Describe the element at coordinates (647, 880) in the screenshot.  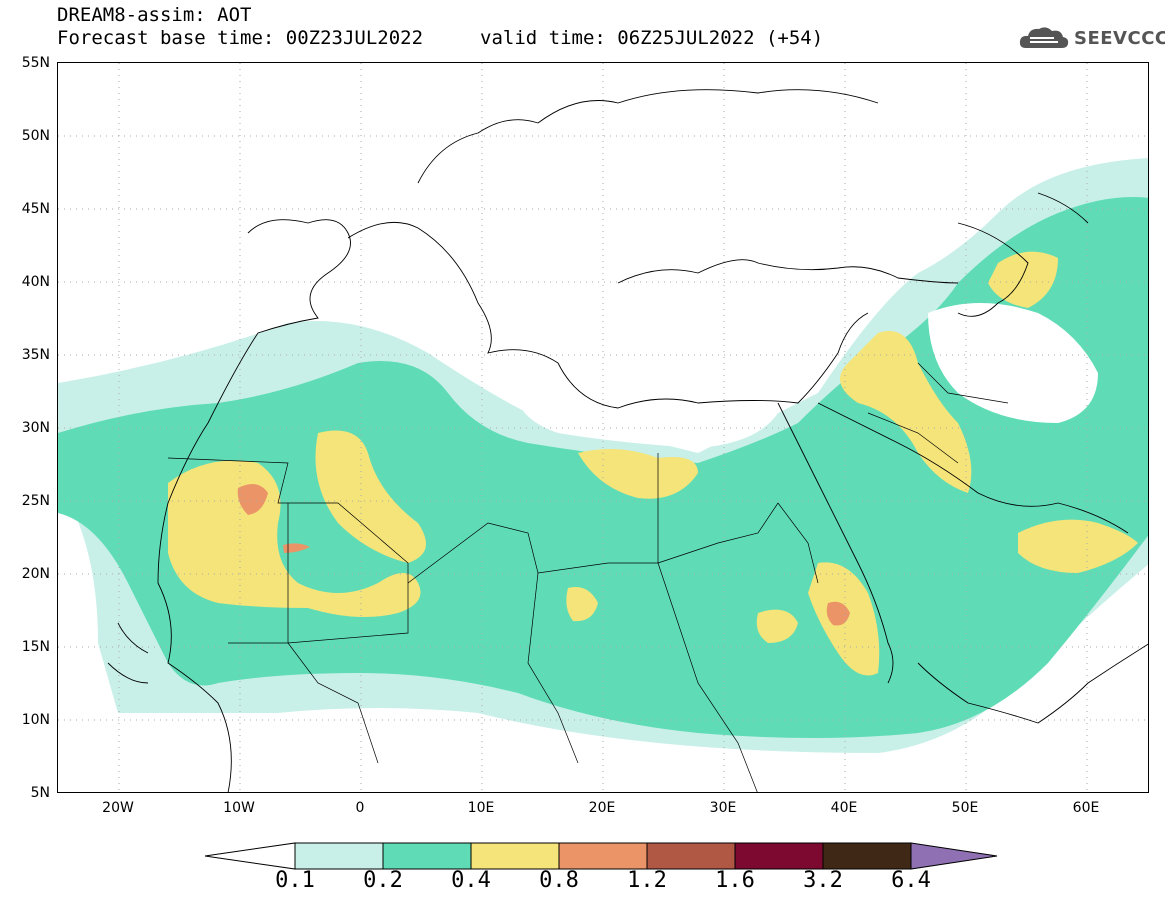
I see `colorbar-label-1-2: 1.2` at that location.